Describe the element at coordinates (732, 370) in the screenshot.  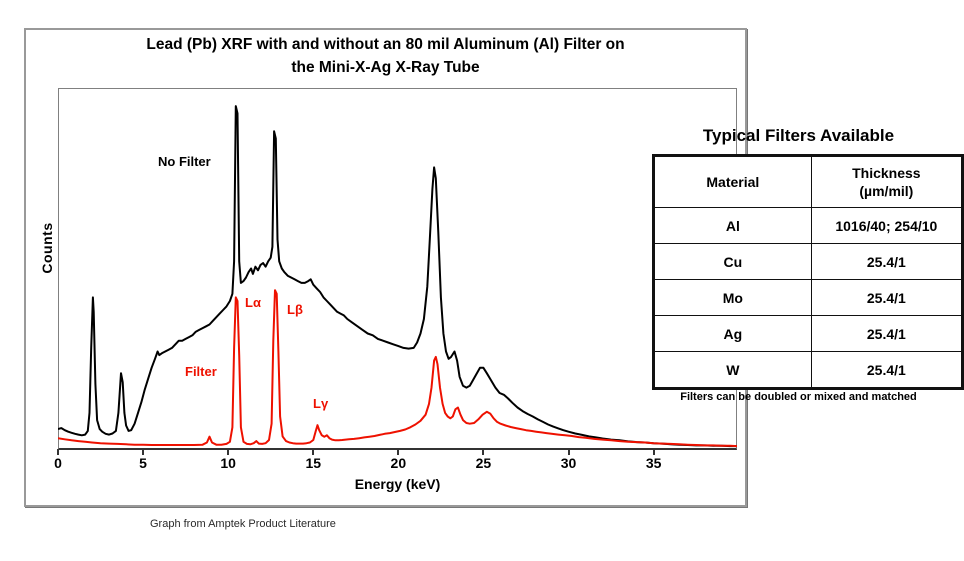
I see `material-cell-w: W` at that location.